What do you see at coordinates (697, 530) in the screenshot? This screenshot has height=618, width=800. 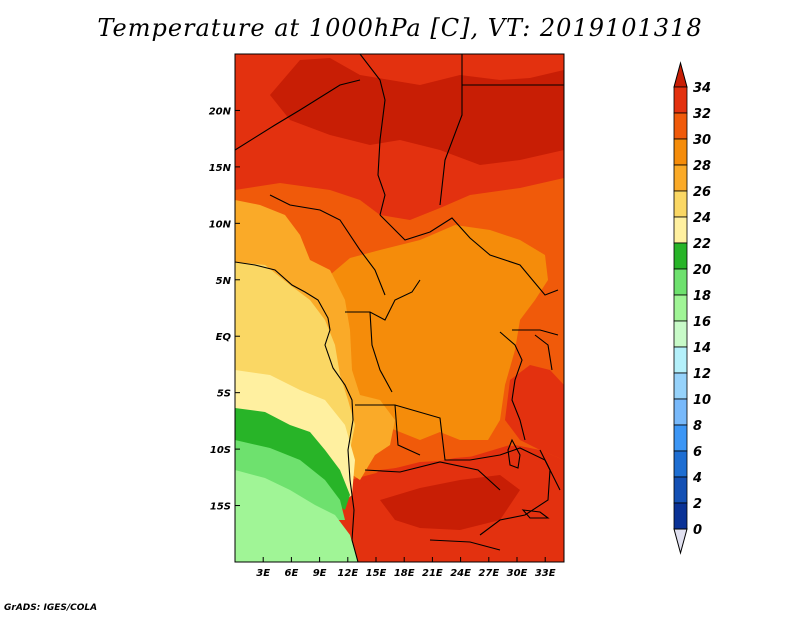 I see `colorbar-label: 0` at bounding box center [697, 530].